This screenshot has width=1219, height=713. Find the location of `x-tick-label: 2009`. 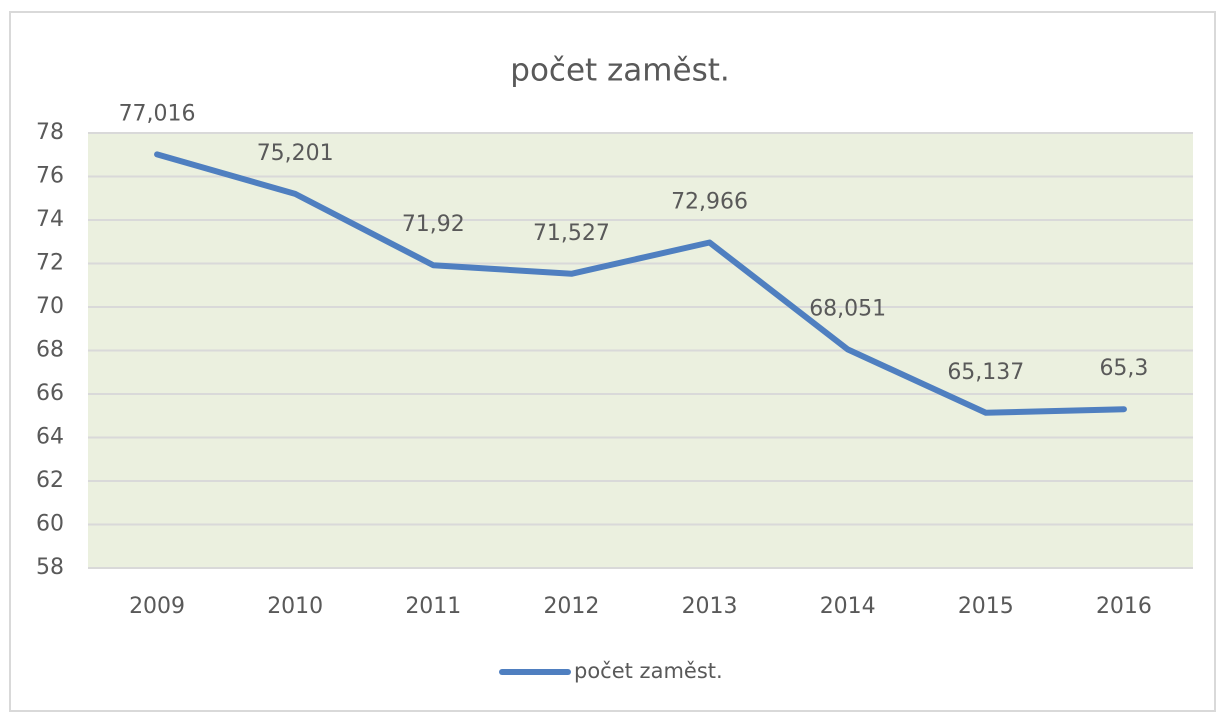

x-tick-label: 2009 is located at coordinates (157, 606).